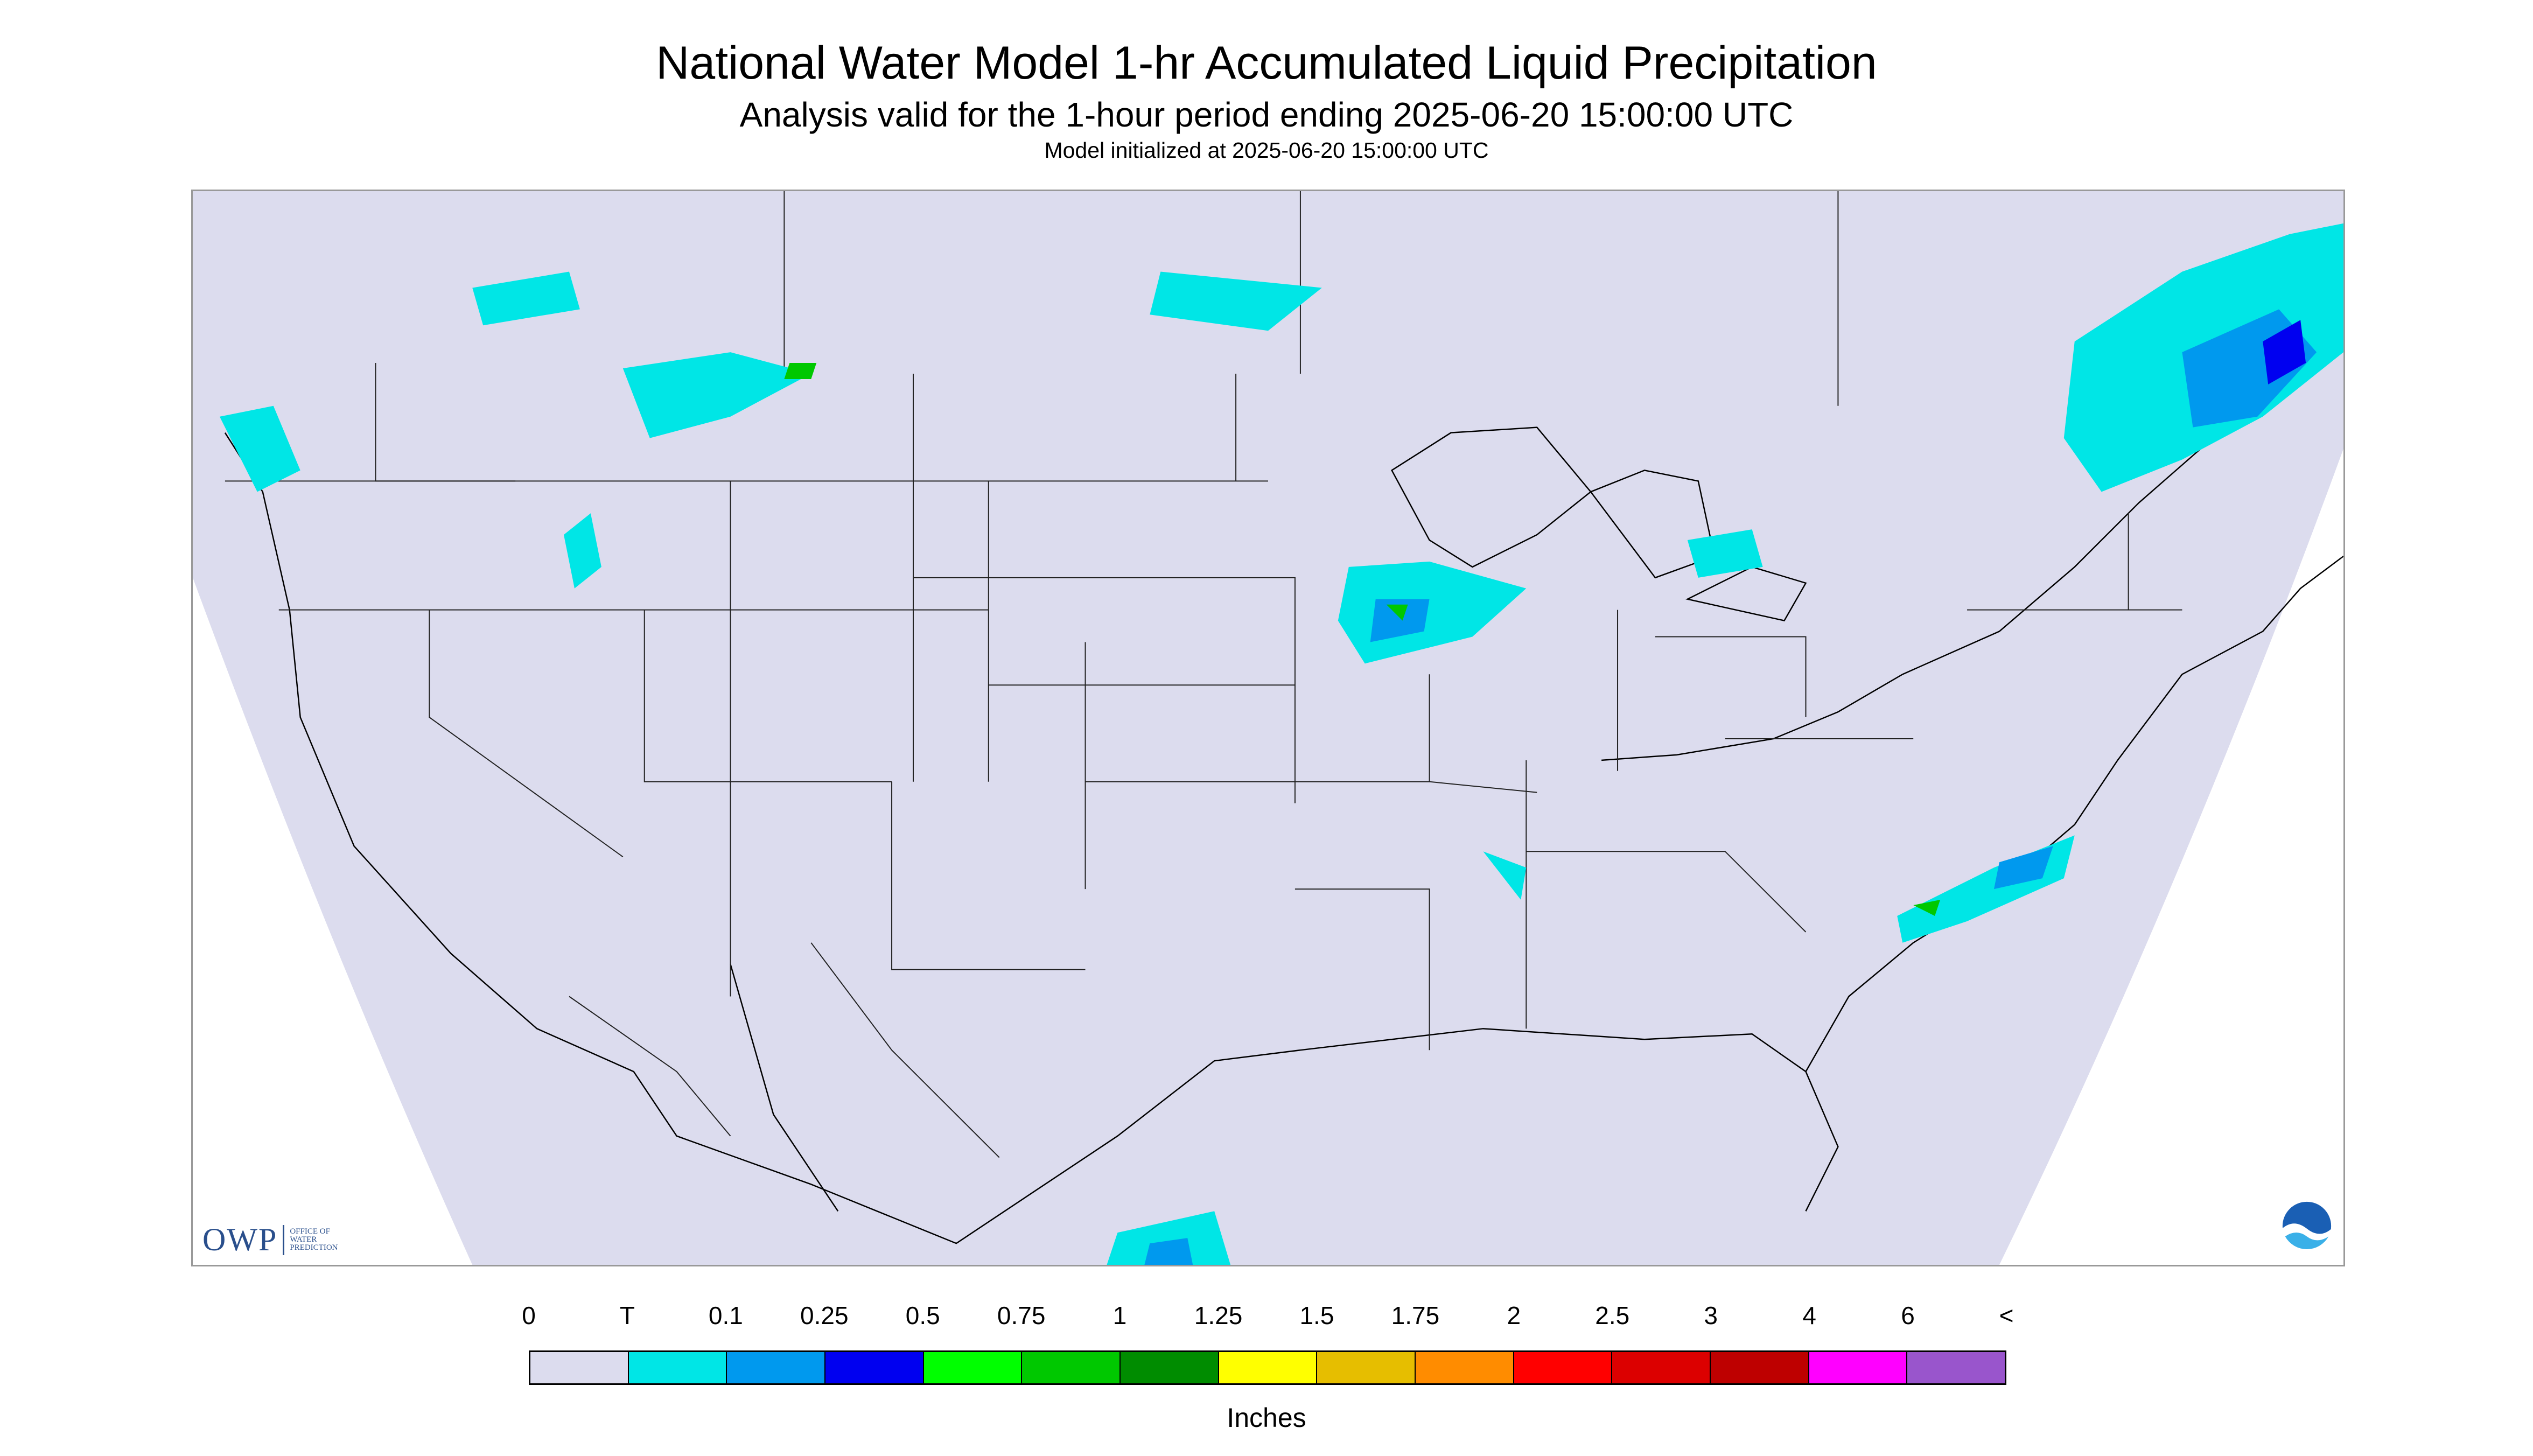 The image size is (2533, 1456). What do you see at coordinates (1612, 1315) in the screenshot?
I see `legend-tick-label: 2.5` at bounding box center [1612, 1315].